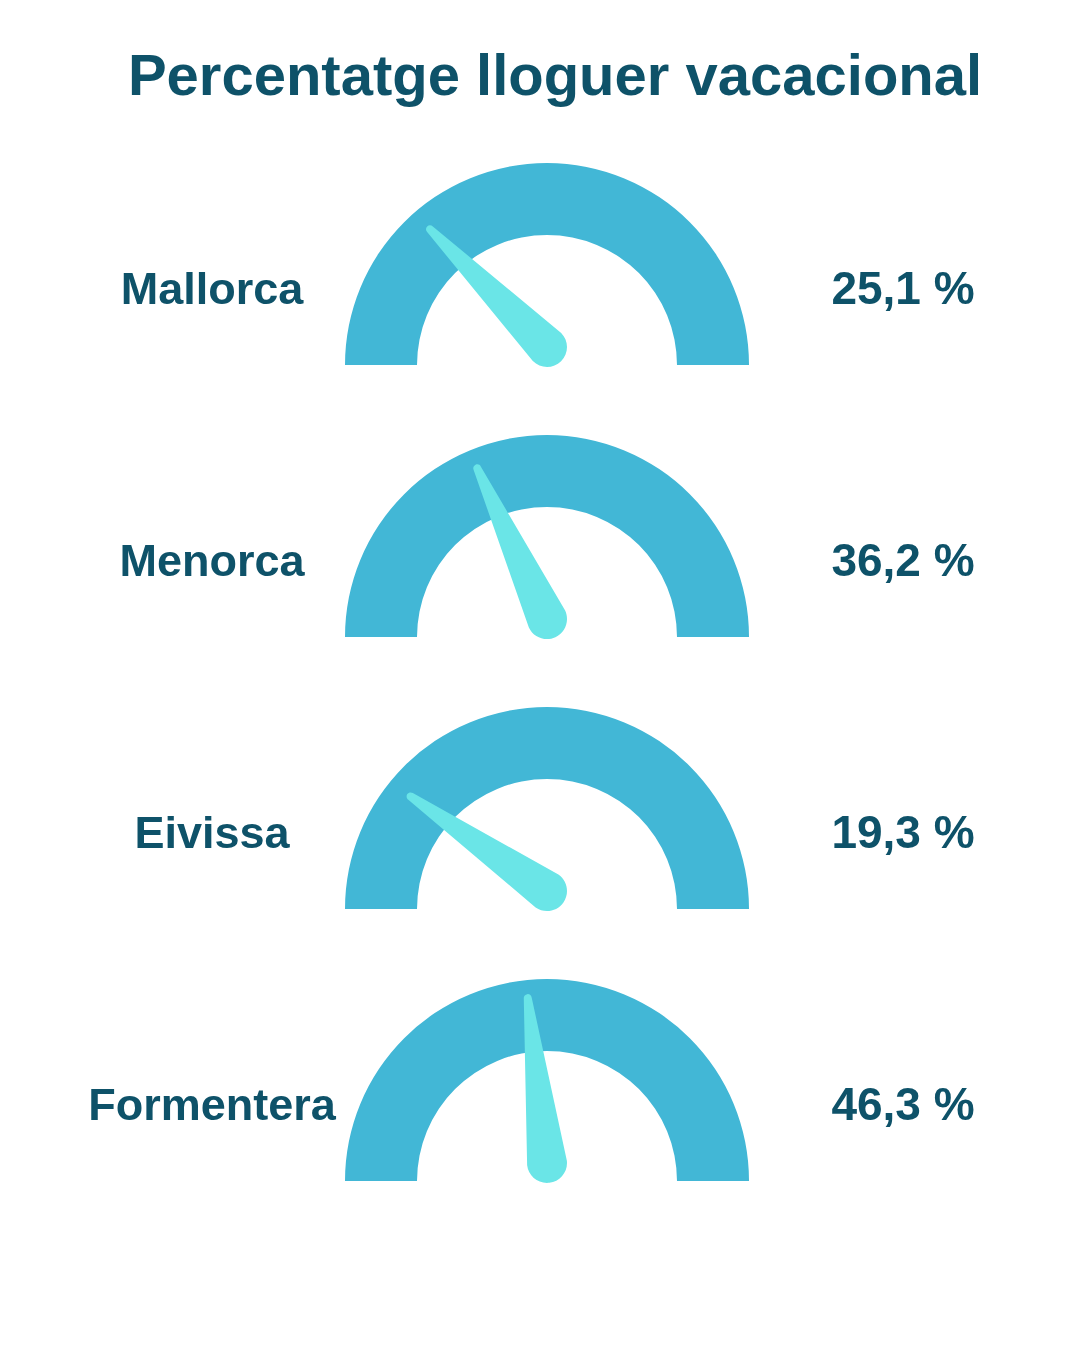  I want to click on text: Percentatge lloguer vacacional, so click(555, 74).